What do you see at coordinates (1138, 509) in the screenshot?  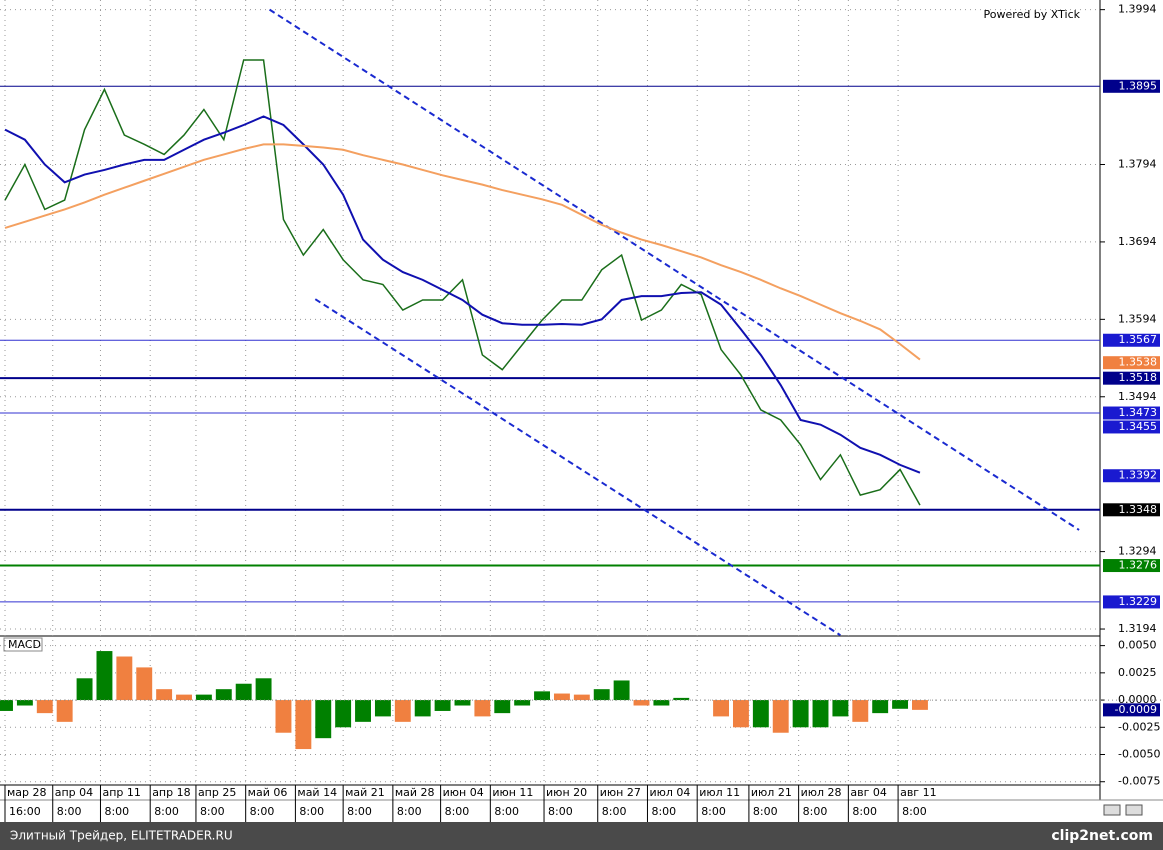 I see `price-label: 1.3348` at bounding box center [1138, 509].